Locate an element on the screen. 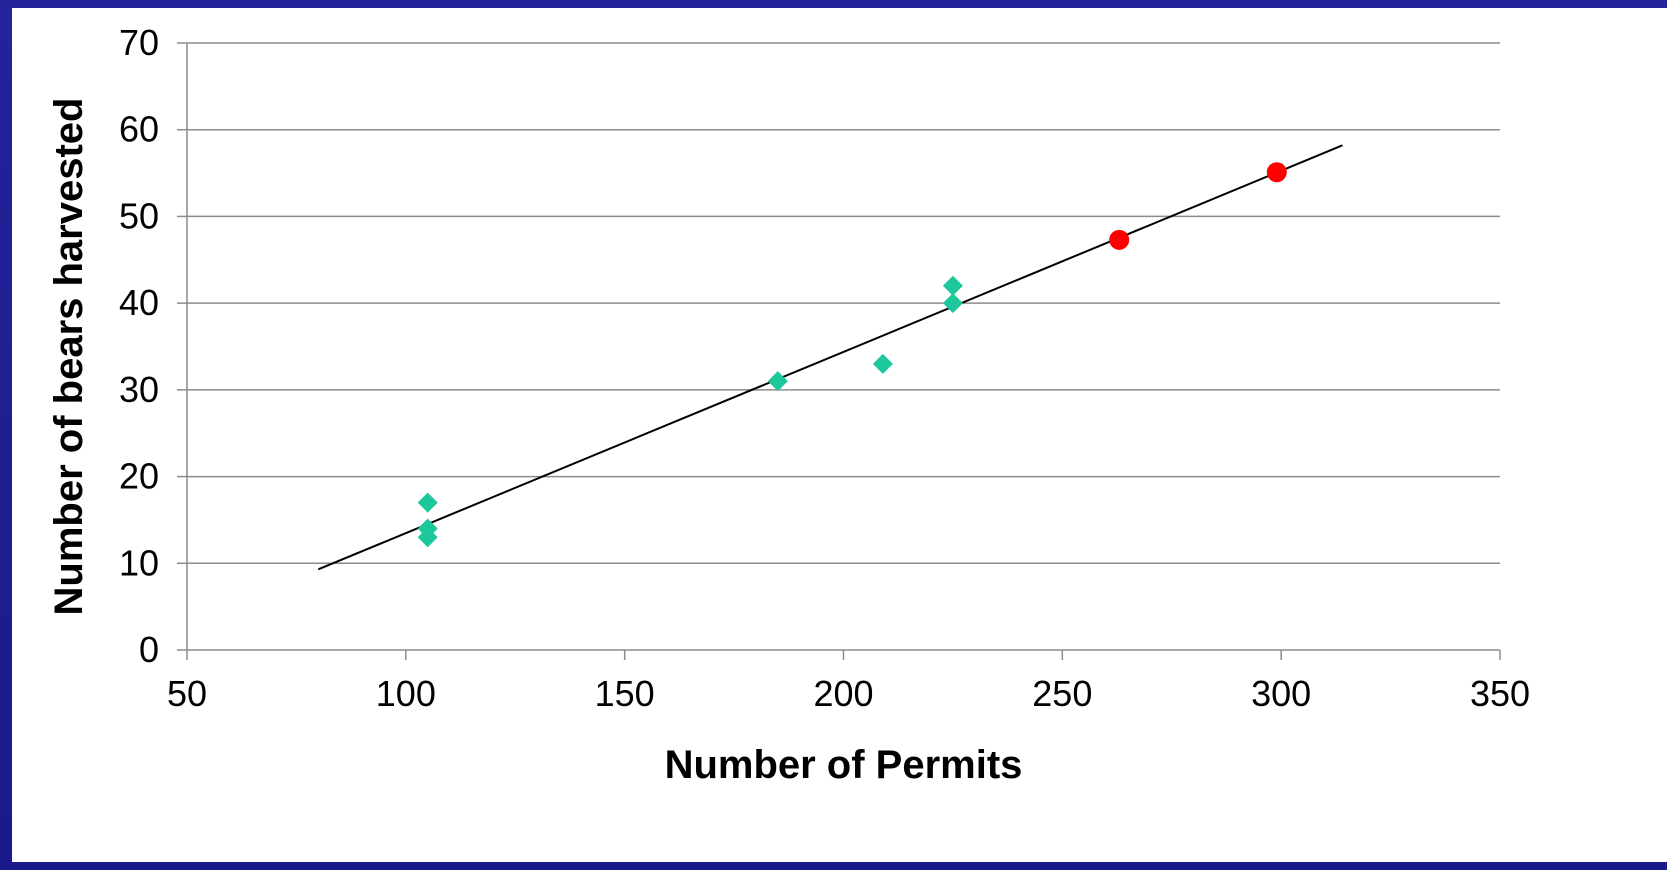 The image size is (1667, 870). y-tick-label-40: 40 is located at coordinates (139, 302).